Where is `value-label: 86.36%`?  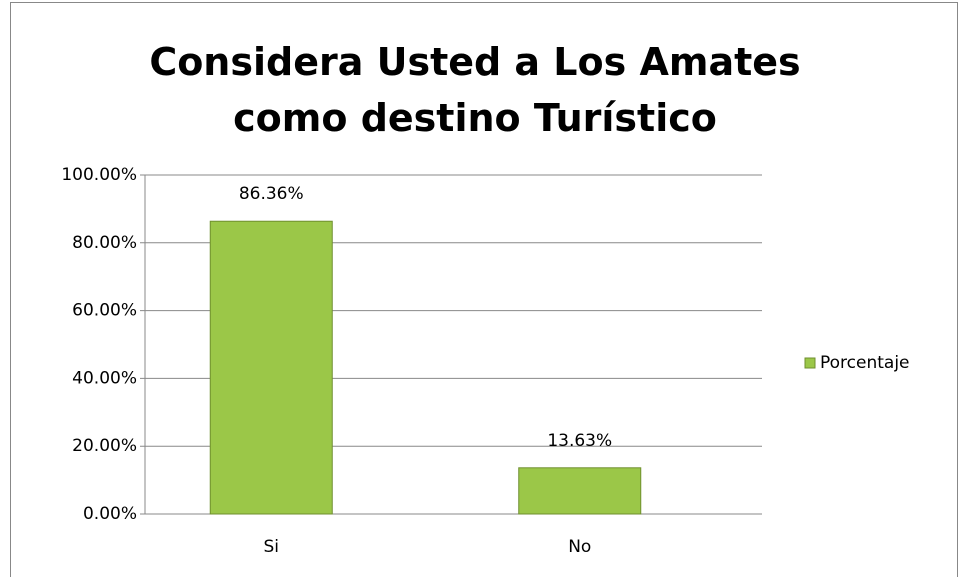 value-label: 86.36% is located at coordinates (271, 194).